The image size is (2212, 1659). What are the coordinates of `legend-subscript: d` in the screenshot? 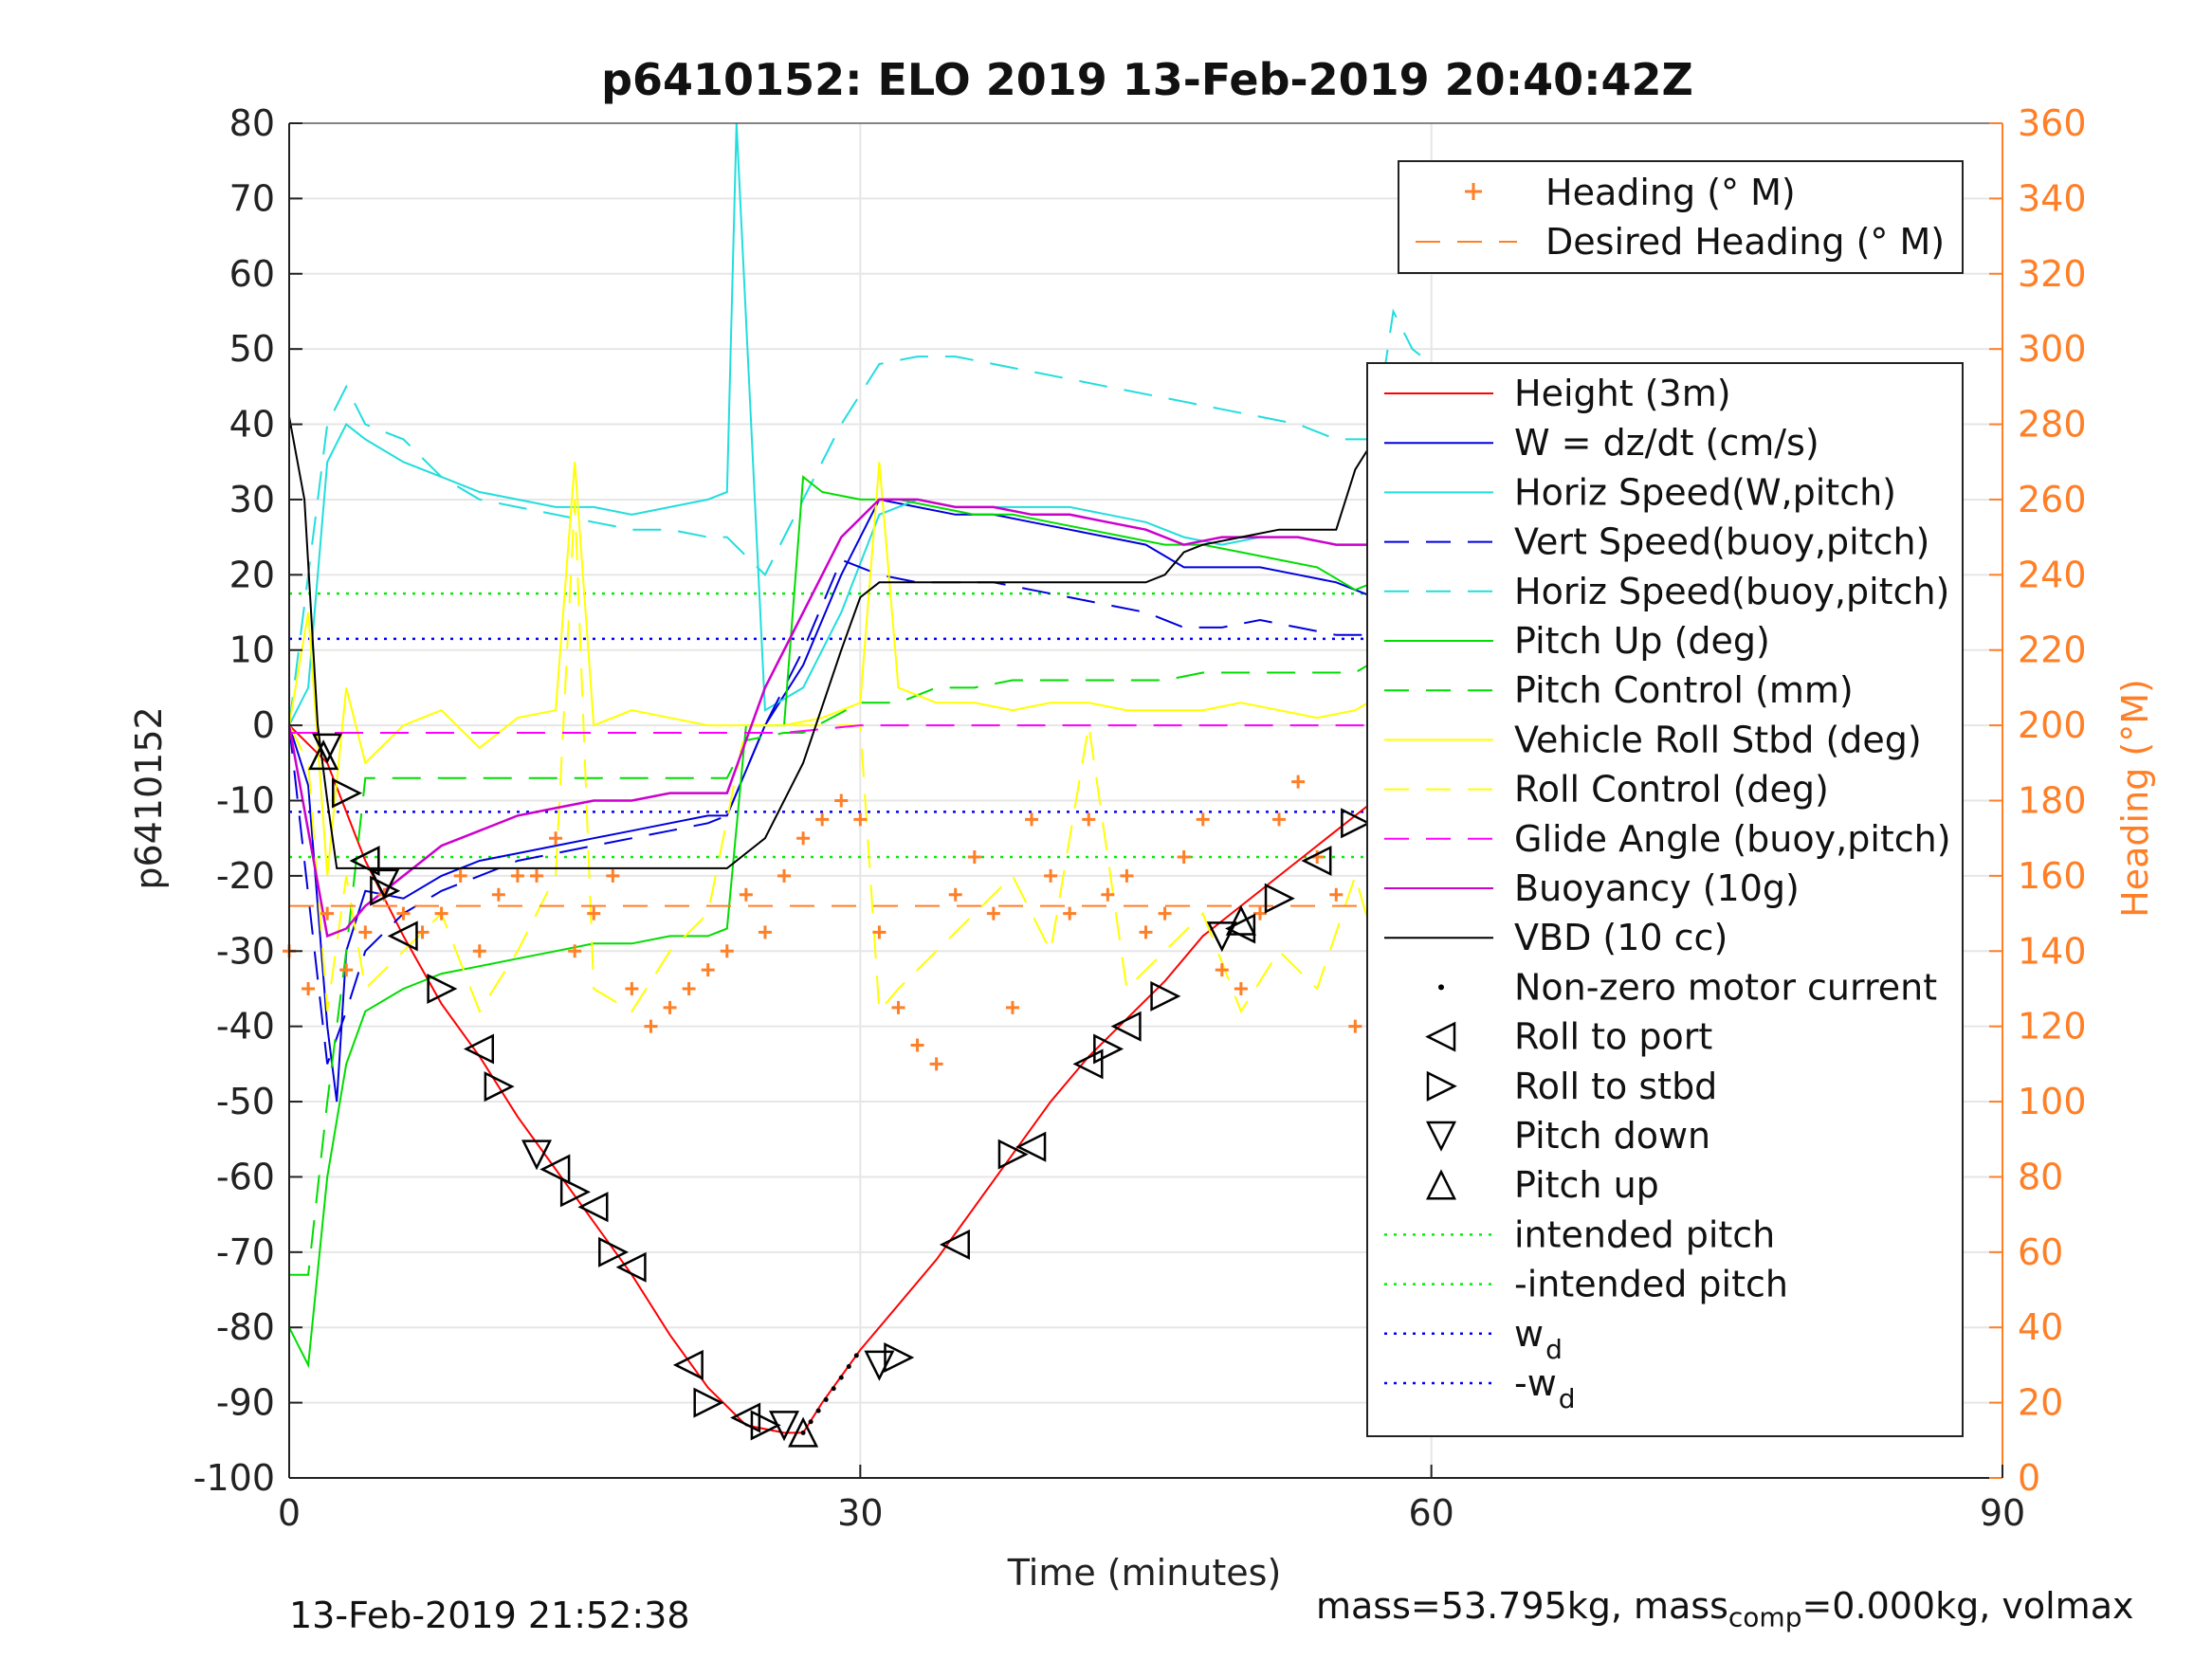 It's located at (1554, 1349).